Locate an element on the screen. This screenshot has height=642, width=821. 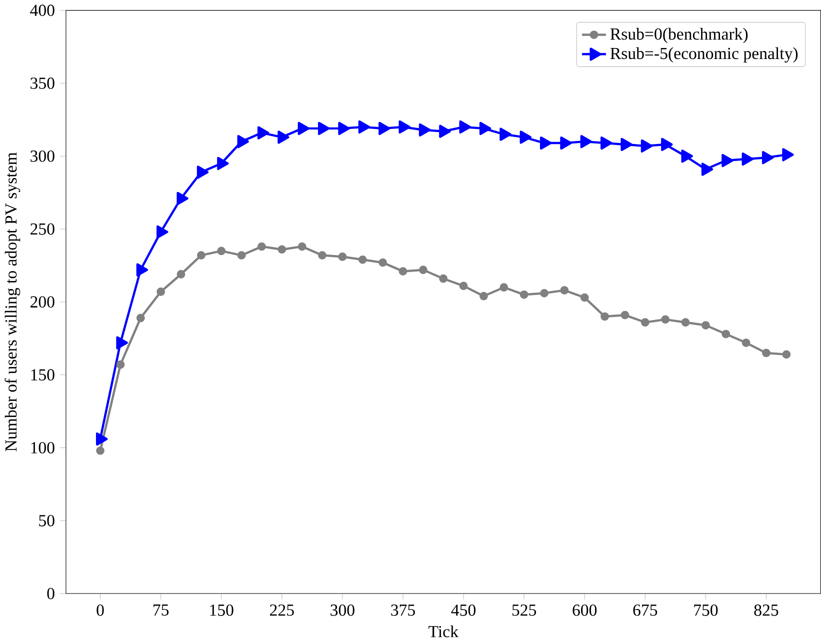
legend-label: Rsub=-5(economic penalty) is located at coordinates (704, 55).